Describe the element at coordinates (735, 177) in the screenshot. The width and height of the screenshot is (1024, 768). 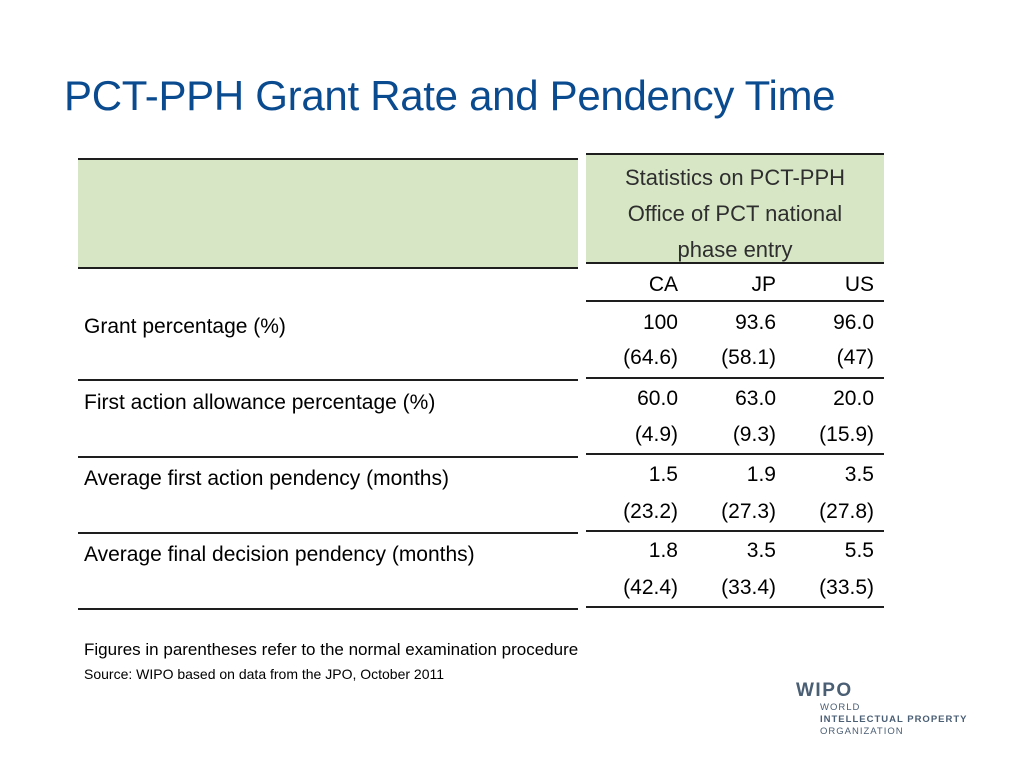
I see `header-line-1: Statistics on PCT-PPH` at that location.